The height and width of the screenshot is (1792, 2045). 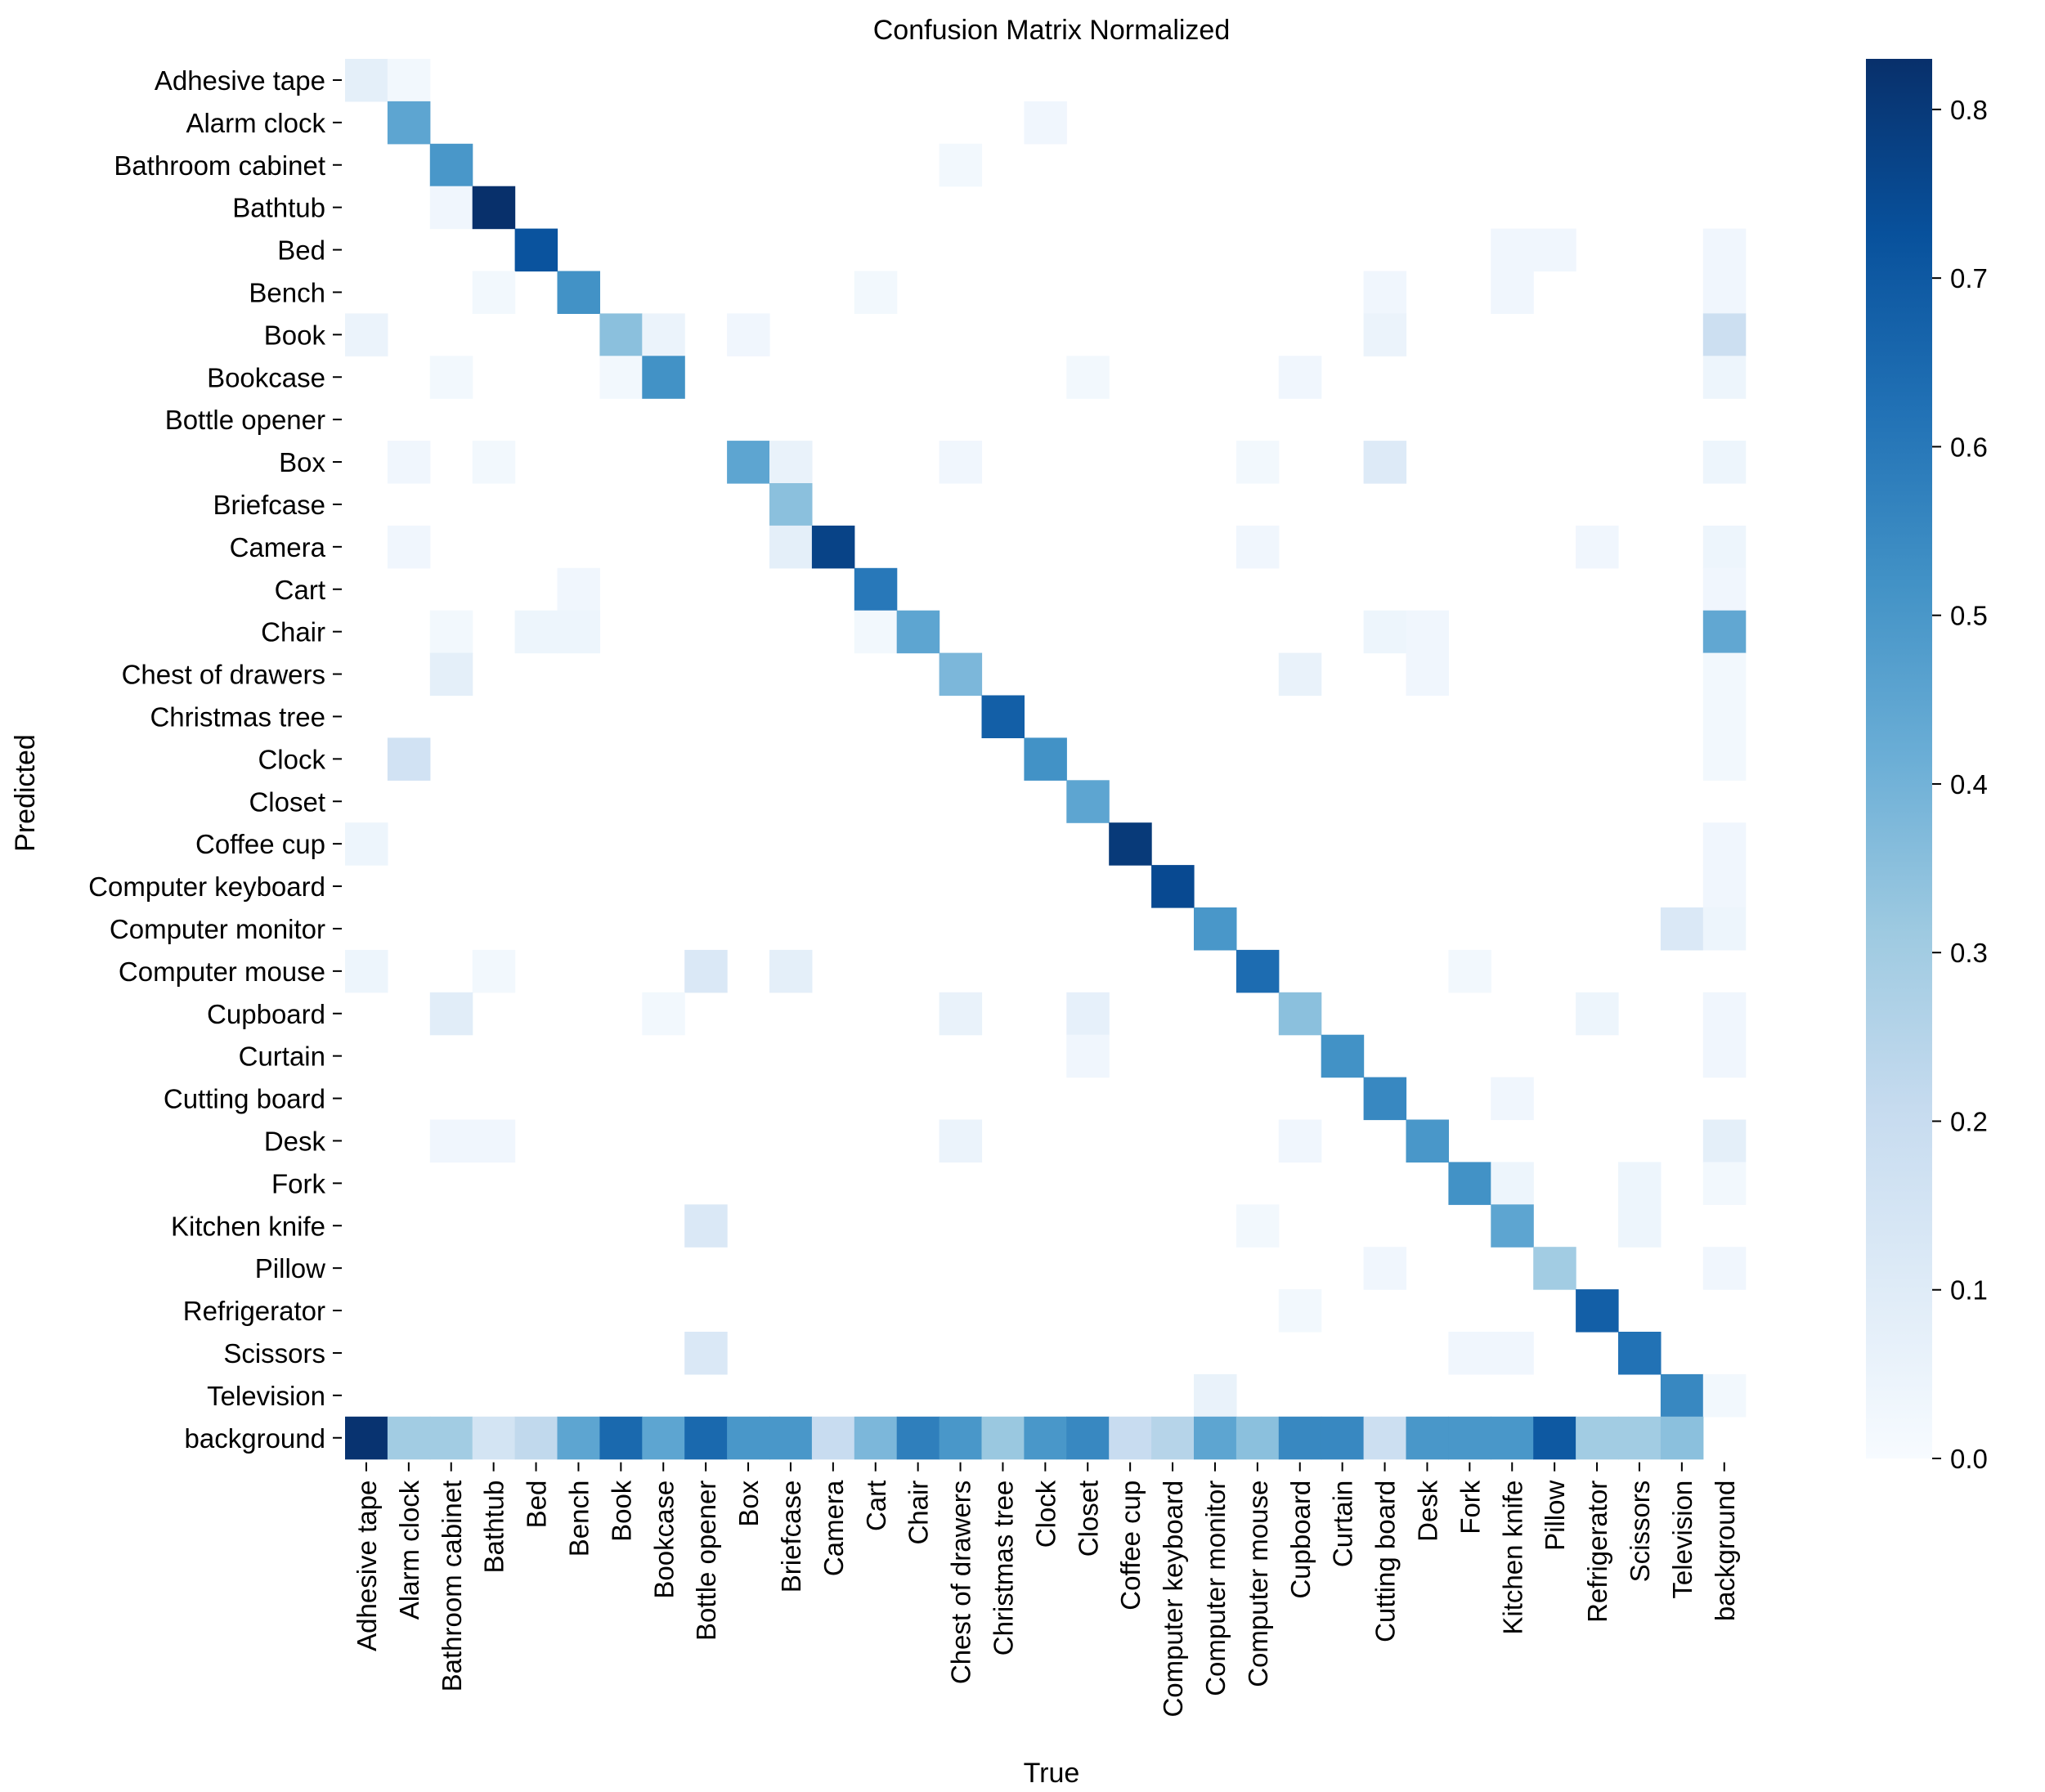 I want to click on x-tick-label: Clock, so click(x=1045, y=1514).